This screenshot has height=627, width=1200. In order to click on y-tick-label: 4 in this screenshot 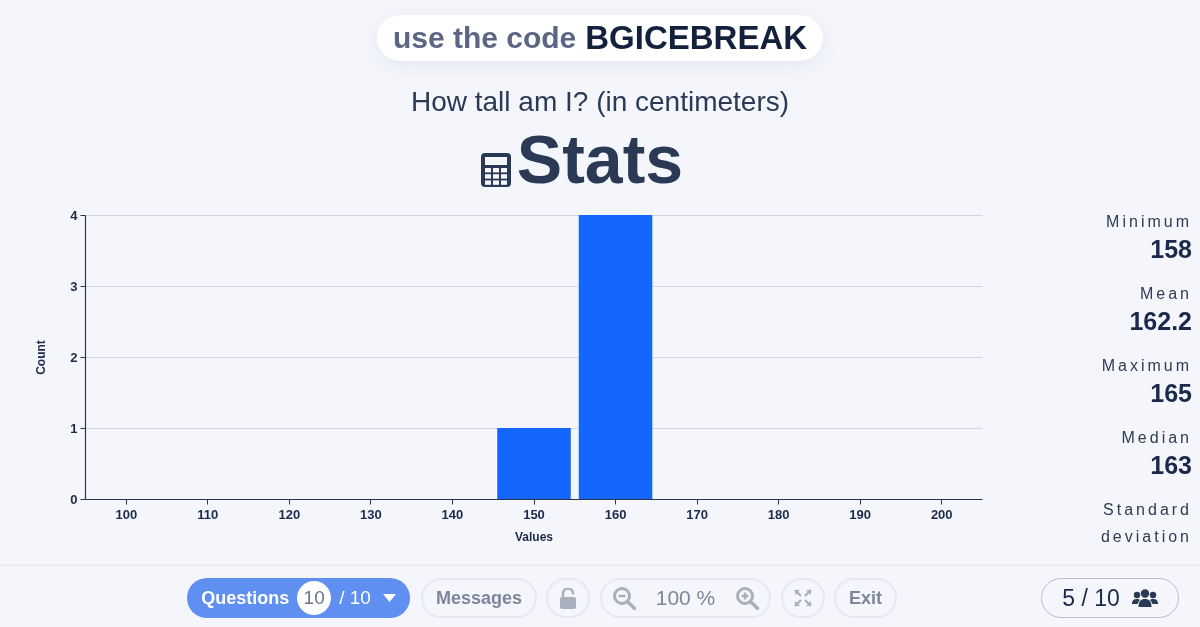, I will do `click(74, 215)`.